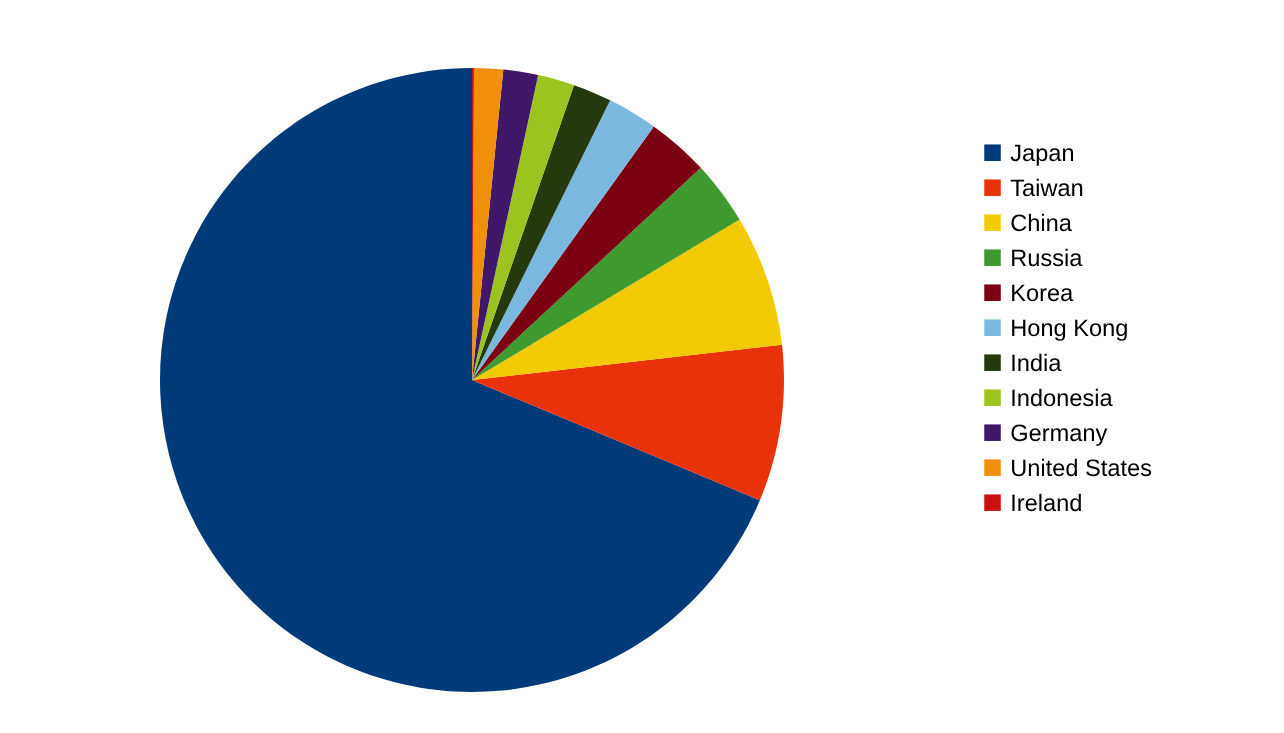 This screenshot has height=733, width=1284. I want to click on legend-label: Germany, so click(1059, 435).